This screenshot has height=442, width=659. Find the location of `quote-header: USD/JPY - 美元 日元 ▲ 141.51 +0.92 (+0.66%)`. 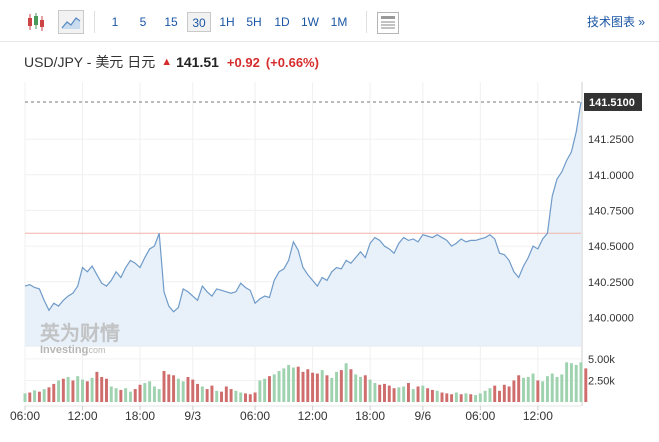

quote-header: USD/JPY - 美元 日元 ▲ 141.51 +0.92 (+0.66%) is located at coordinates (171, 62).